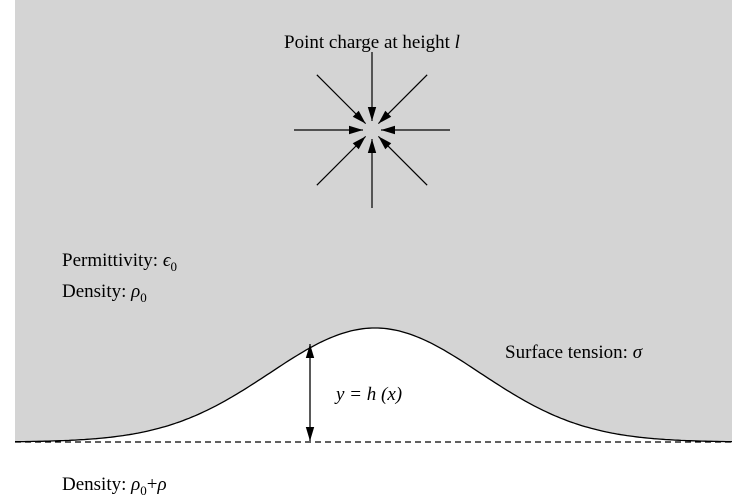  I want to click on density-upper-label: Density: ρ0, so click(104, 293).